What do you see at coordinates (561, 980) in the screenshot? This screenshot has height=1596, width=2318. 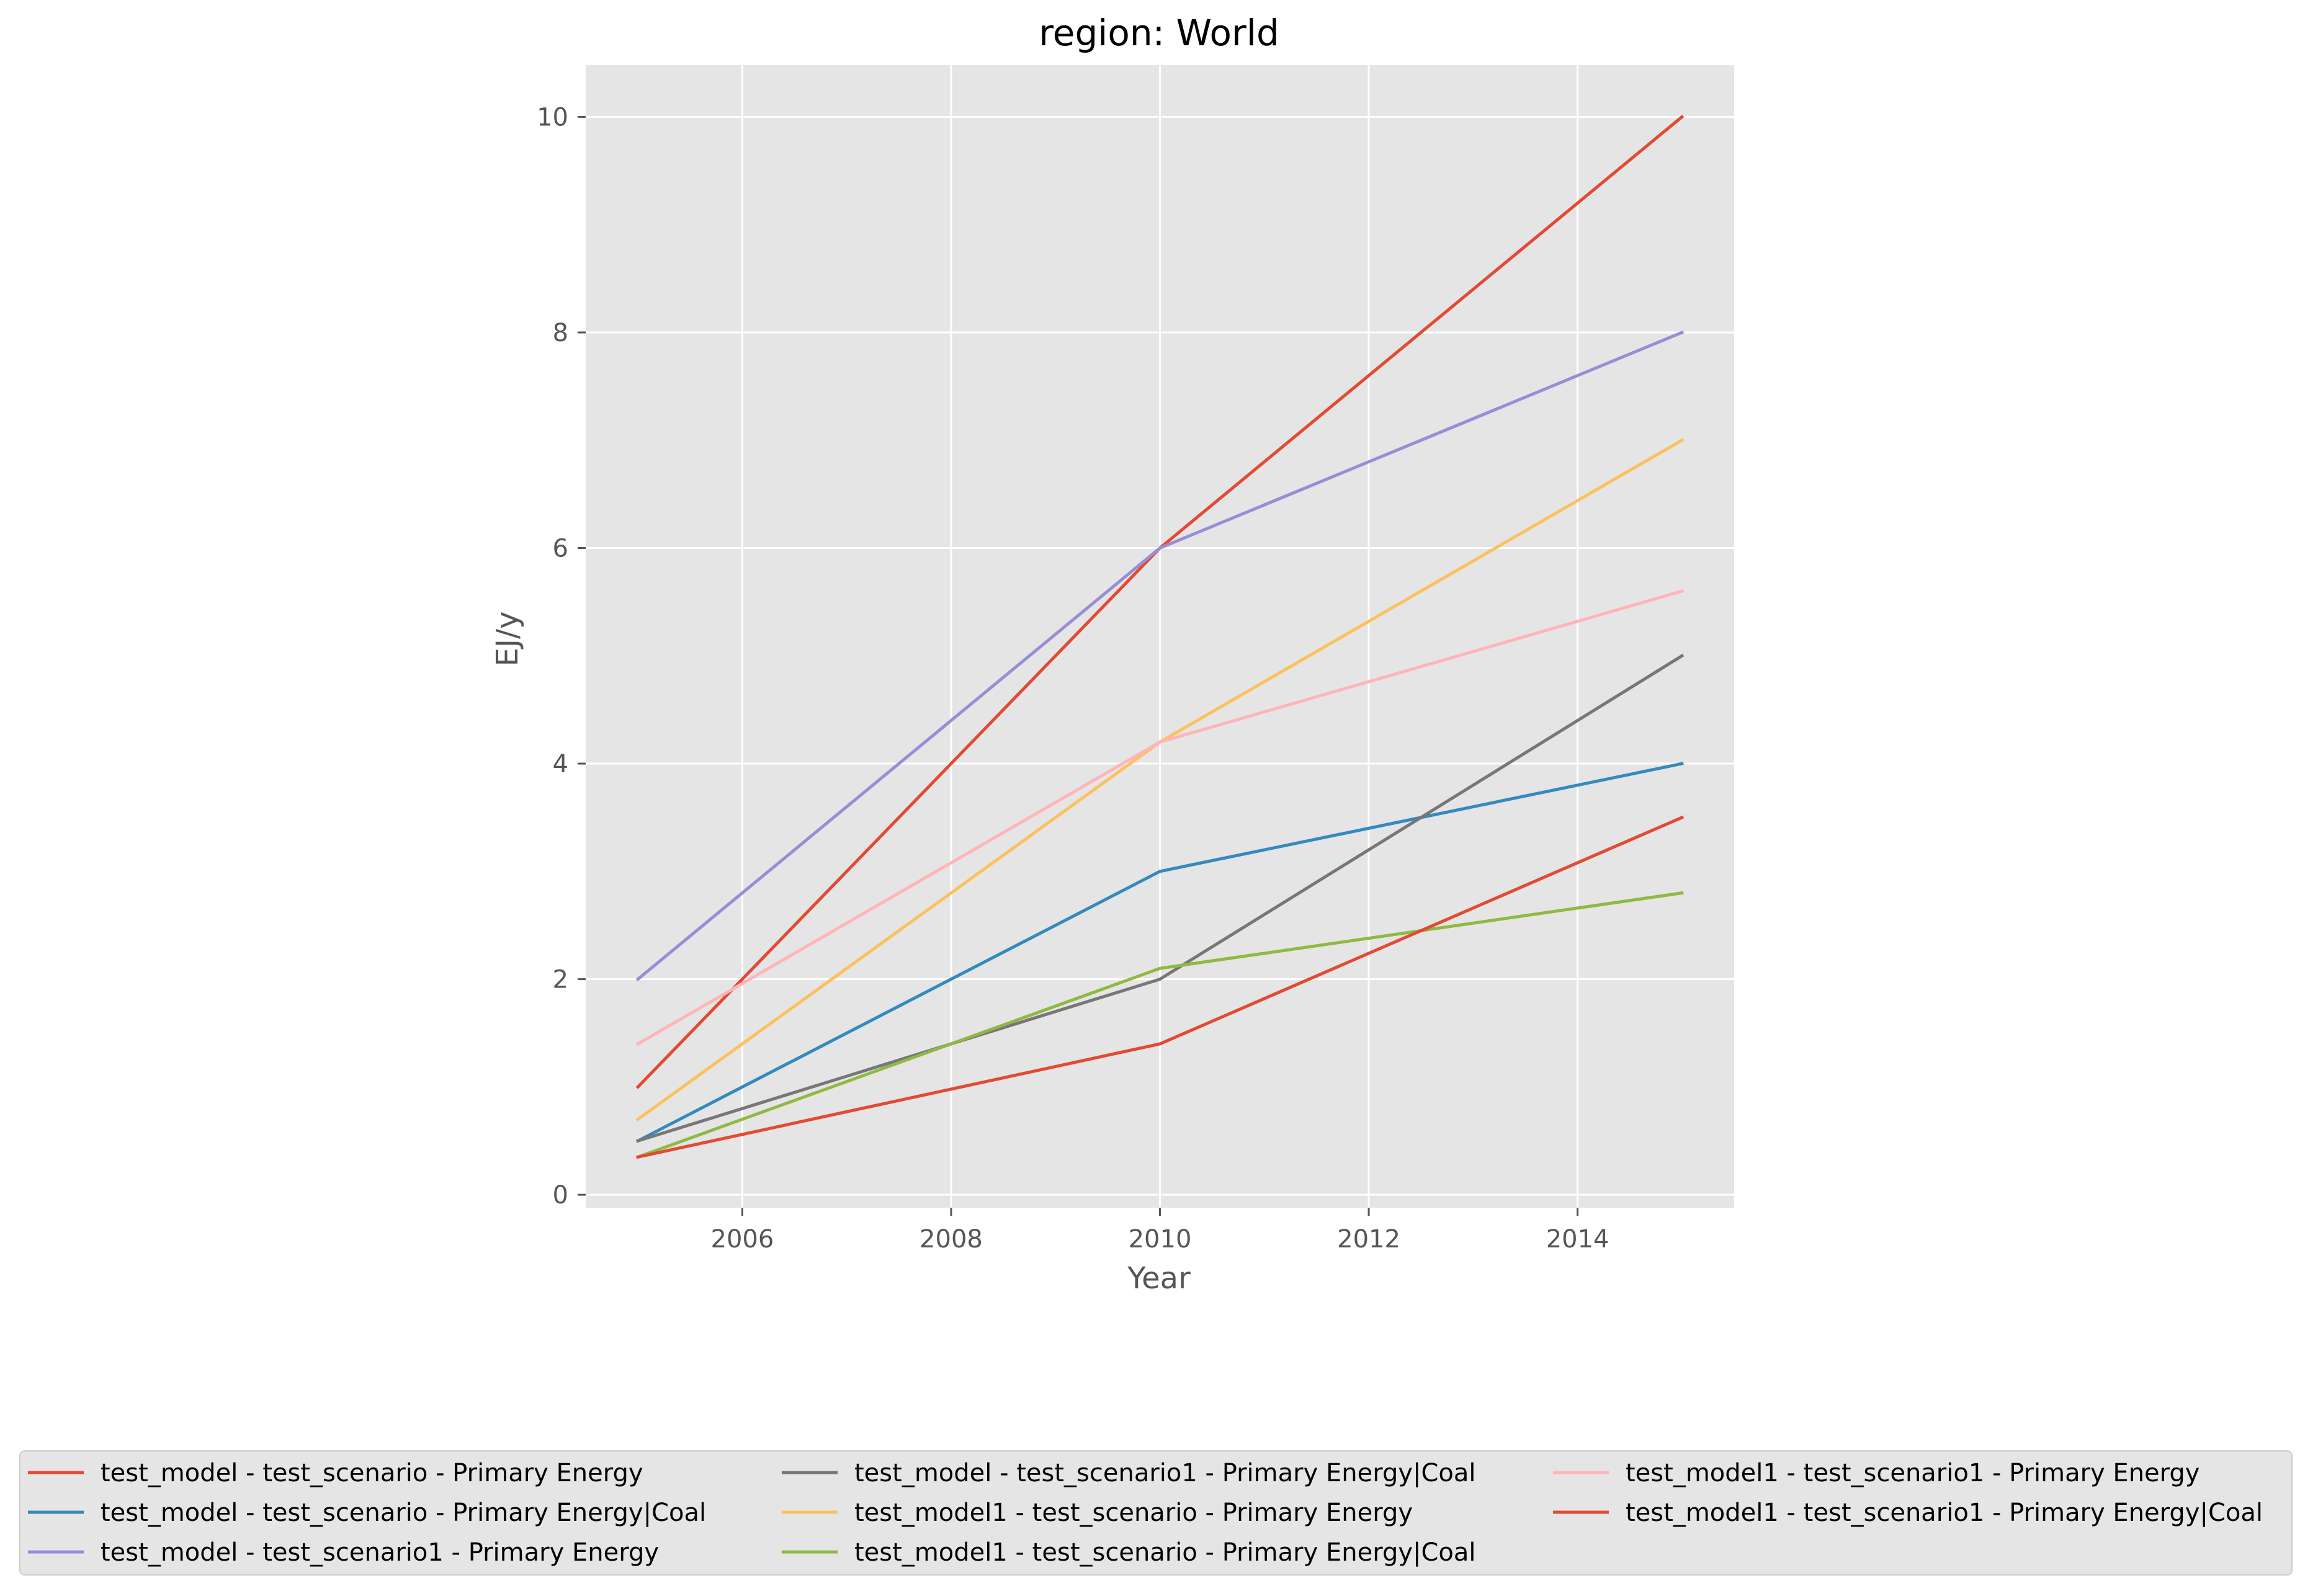 I see `y-tick-label: 2` at bounding box center [561, 980].